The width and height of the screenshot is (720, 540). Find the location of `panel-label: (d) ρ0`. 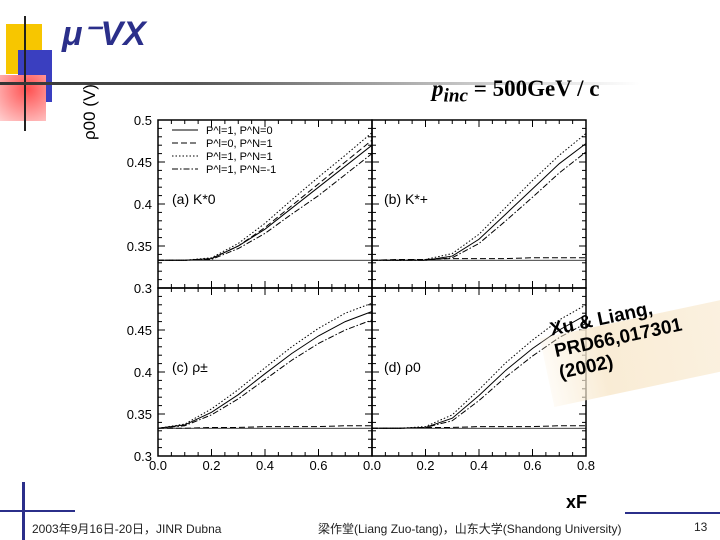

panel-label: (d) ρ0 is located at coordinates (402, 367).